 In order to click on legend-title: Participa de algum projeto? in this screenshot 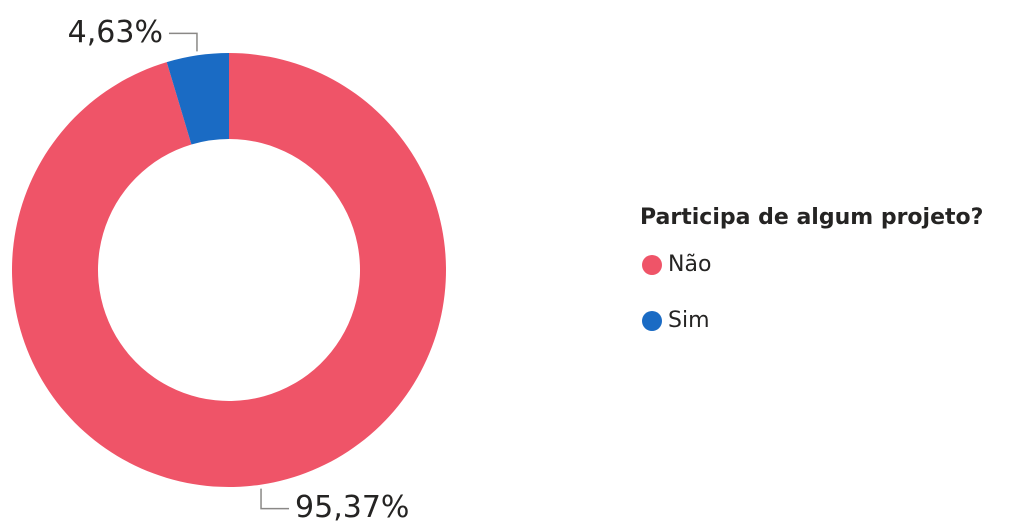, I will do `click(811, 217)`.